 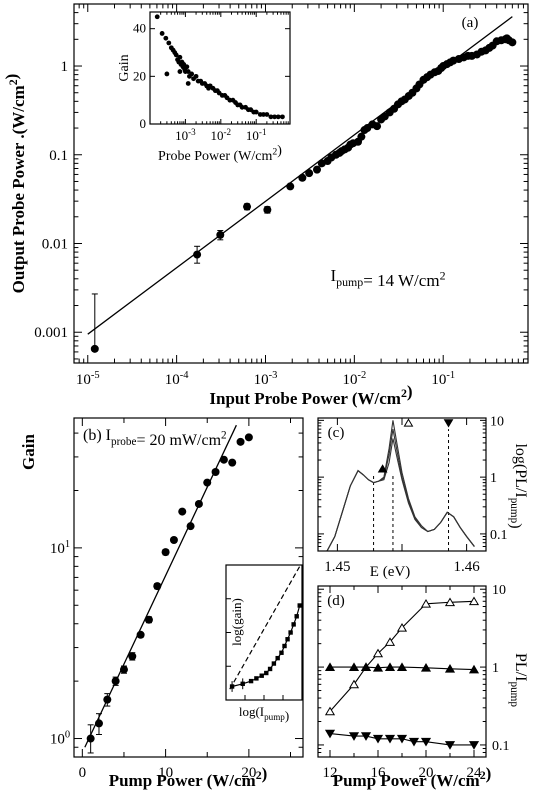 I want to click on panel-label-part: (b) I, so click(x=97, y=435).